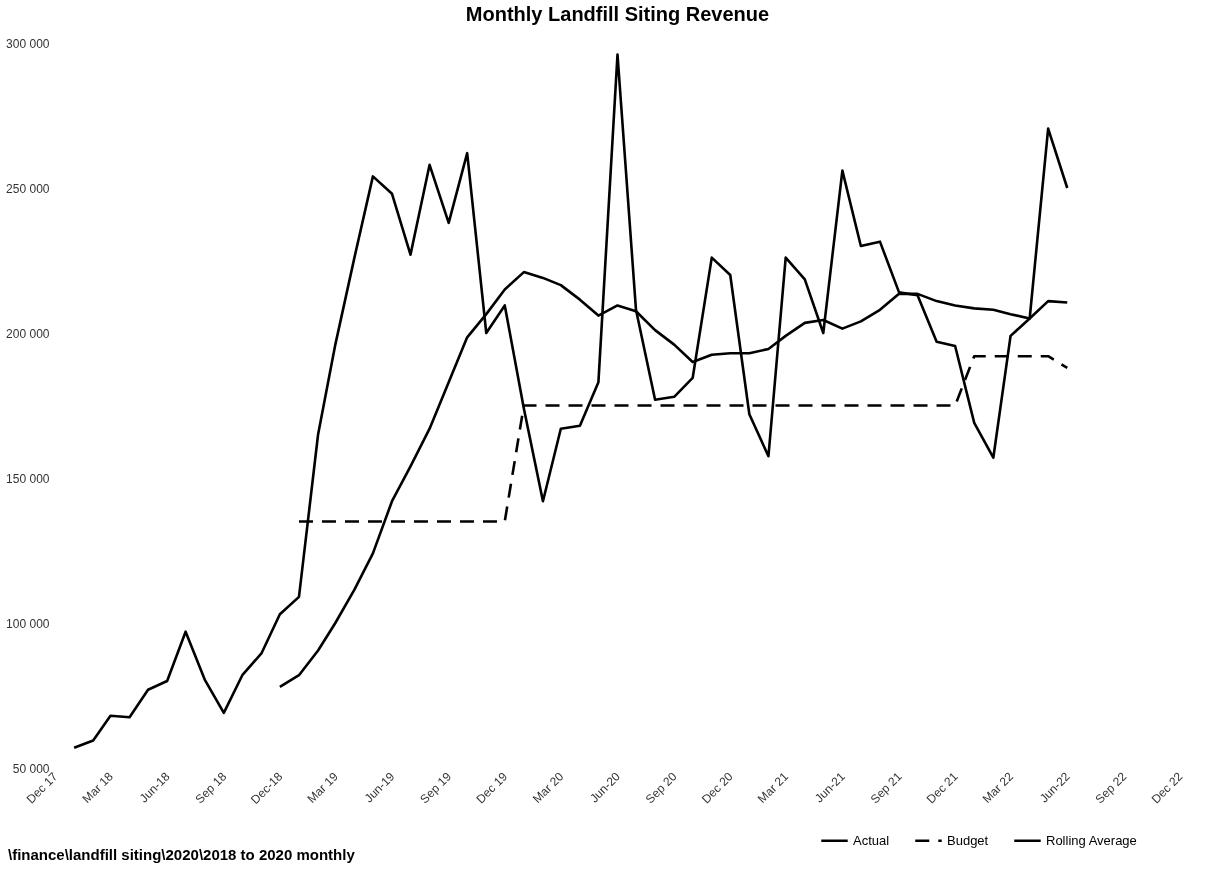  Describe the element at coordinates (886, 788) in the screenshot. I see `x-tick-label: Sep 21` at that location.